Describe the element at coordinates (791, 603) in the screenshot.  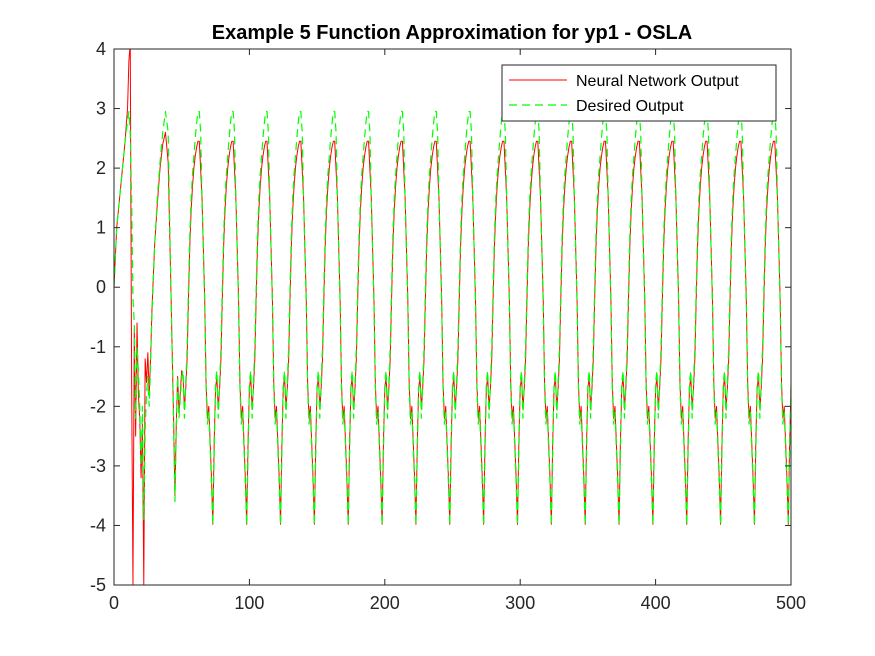
I see `x-tick-label-5: 500` at that location.